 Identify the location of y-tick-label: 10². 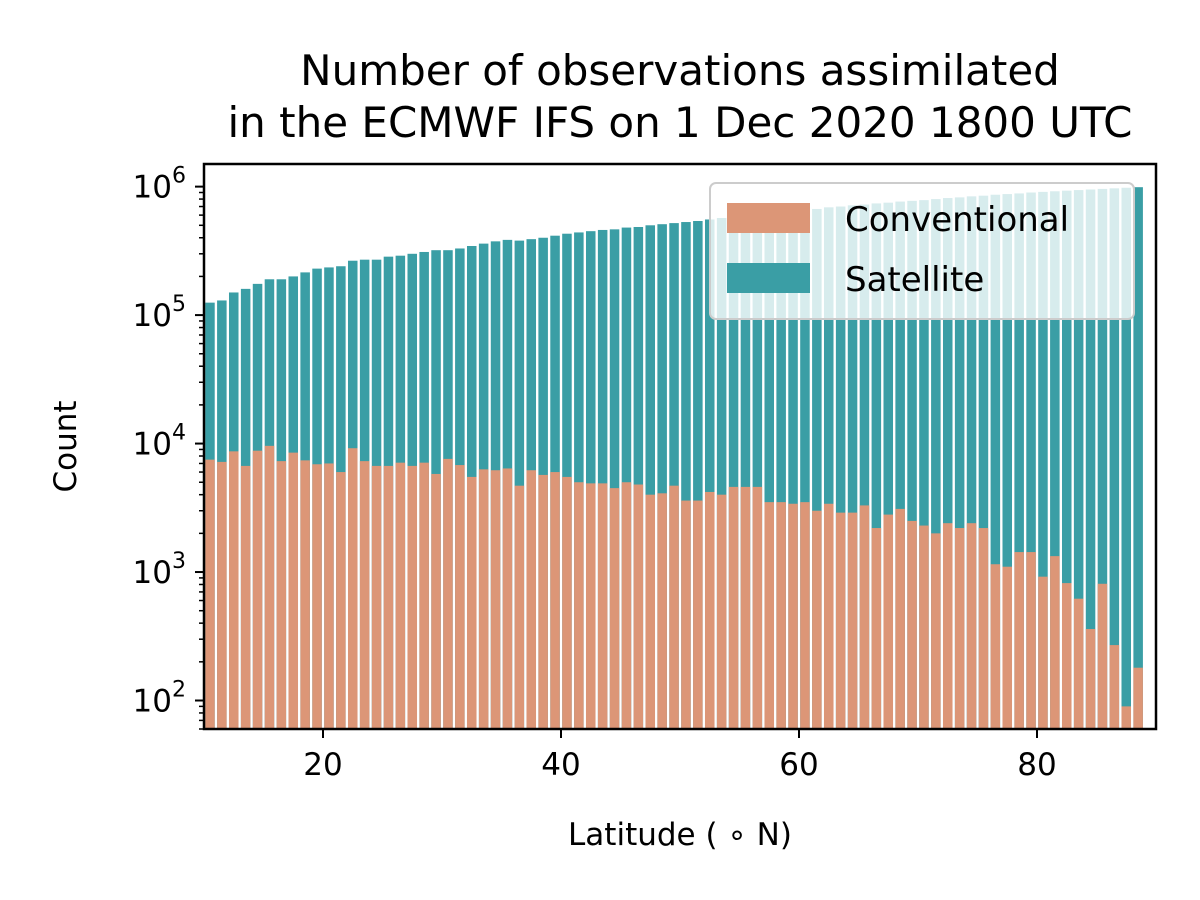
(159, 698).